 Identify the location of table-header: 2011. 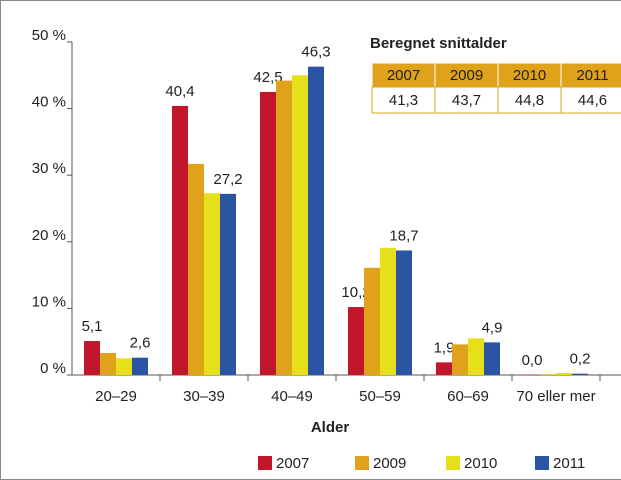
(592, 75).